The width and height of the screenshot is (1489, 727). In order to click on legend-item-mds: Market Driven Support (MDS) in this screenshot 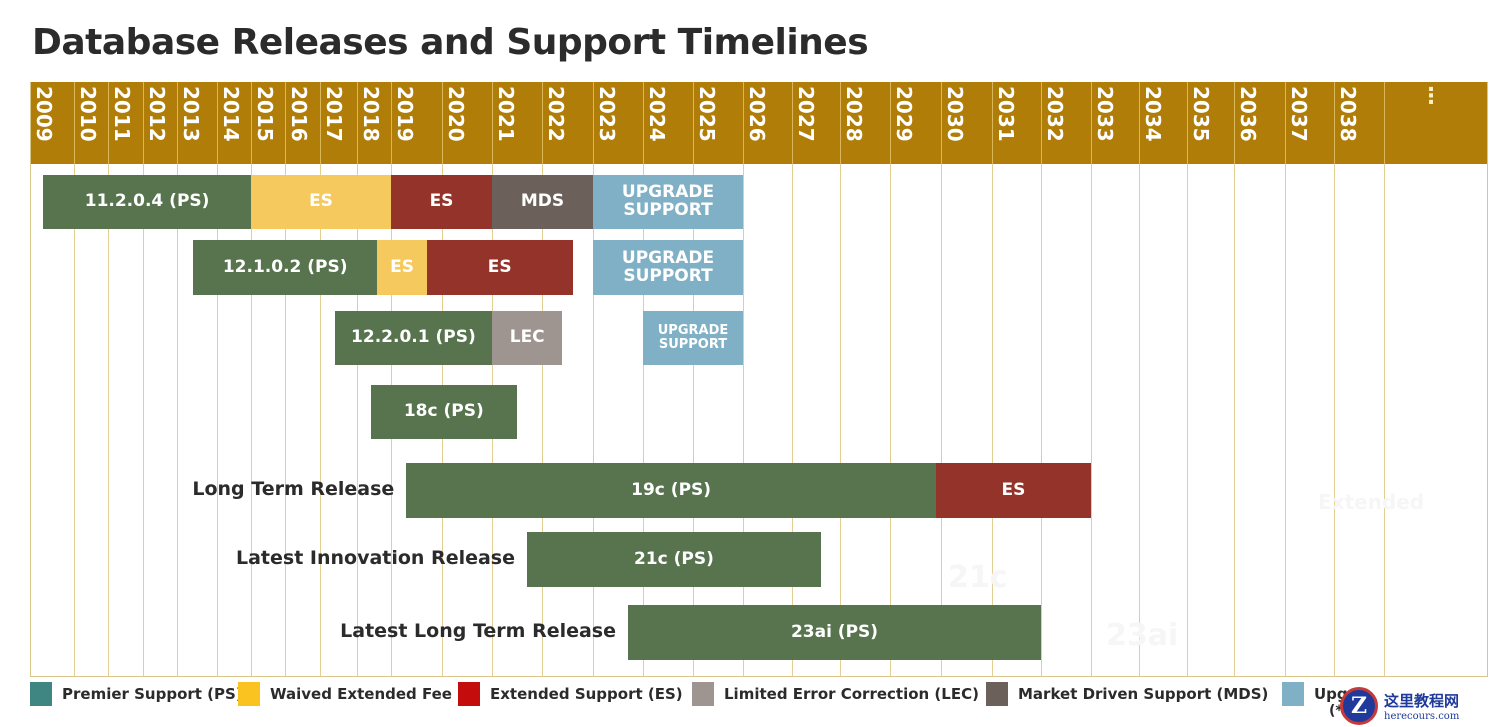, I will do `click(1127, 694)`.